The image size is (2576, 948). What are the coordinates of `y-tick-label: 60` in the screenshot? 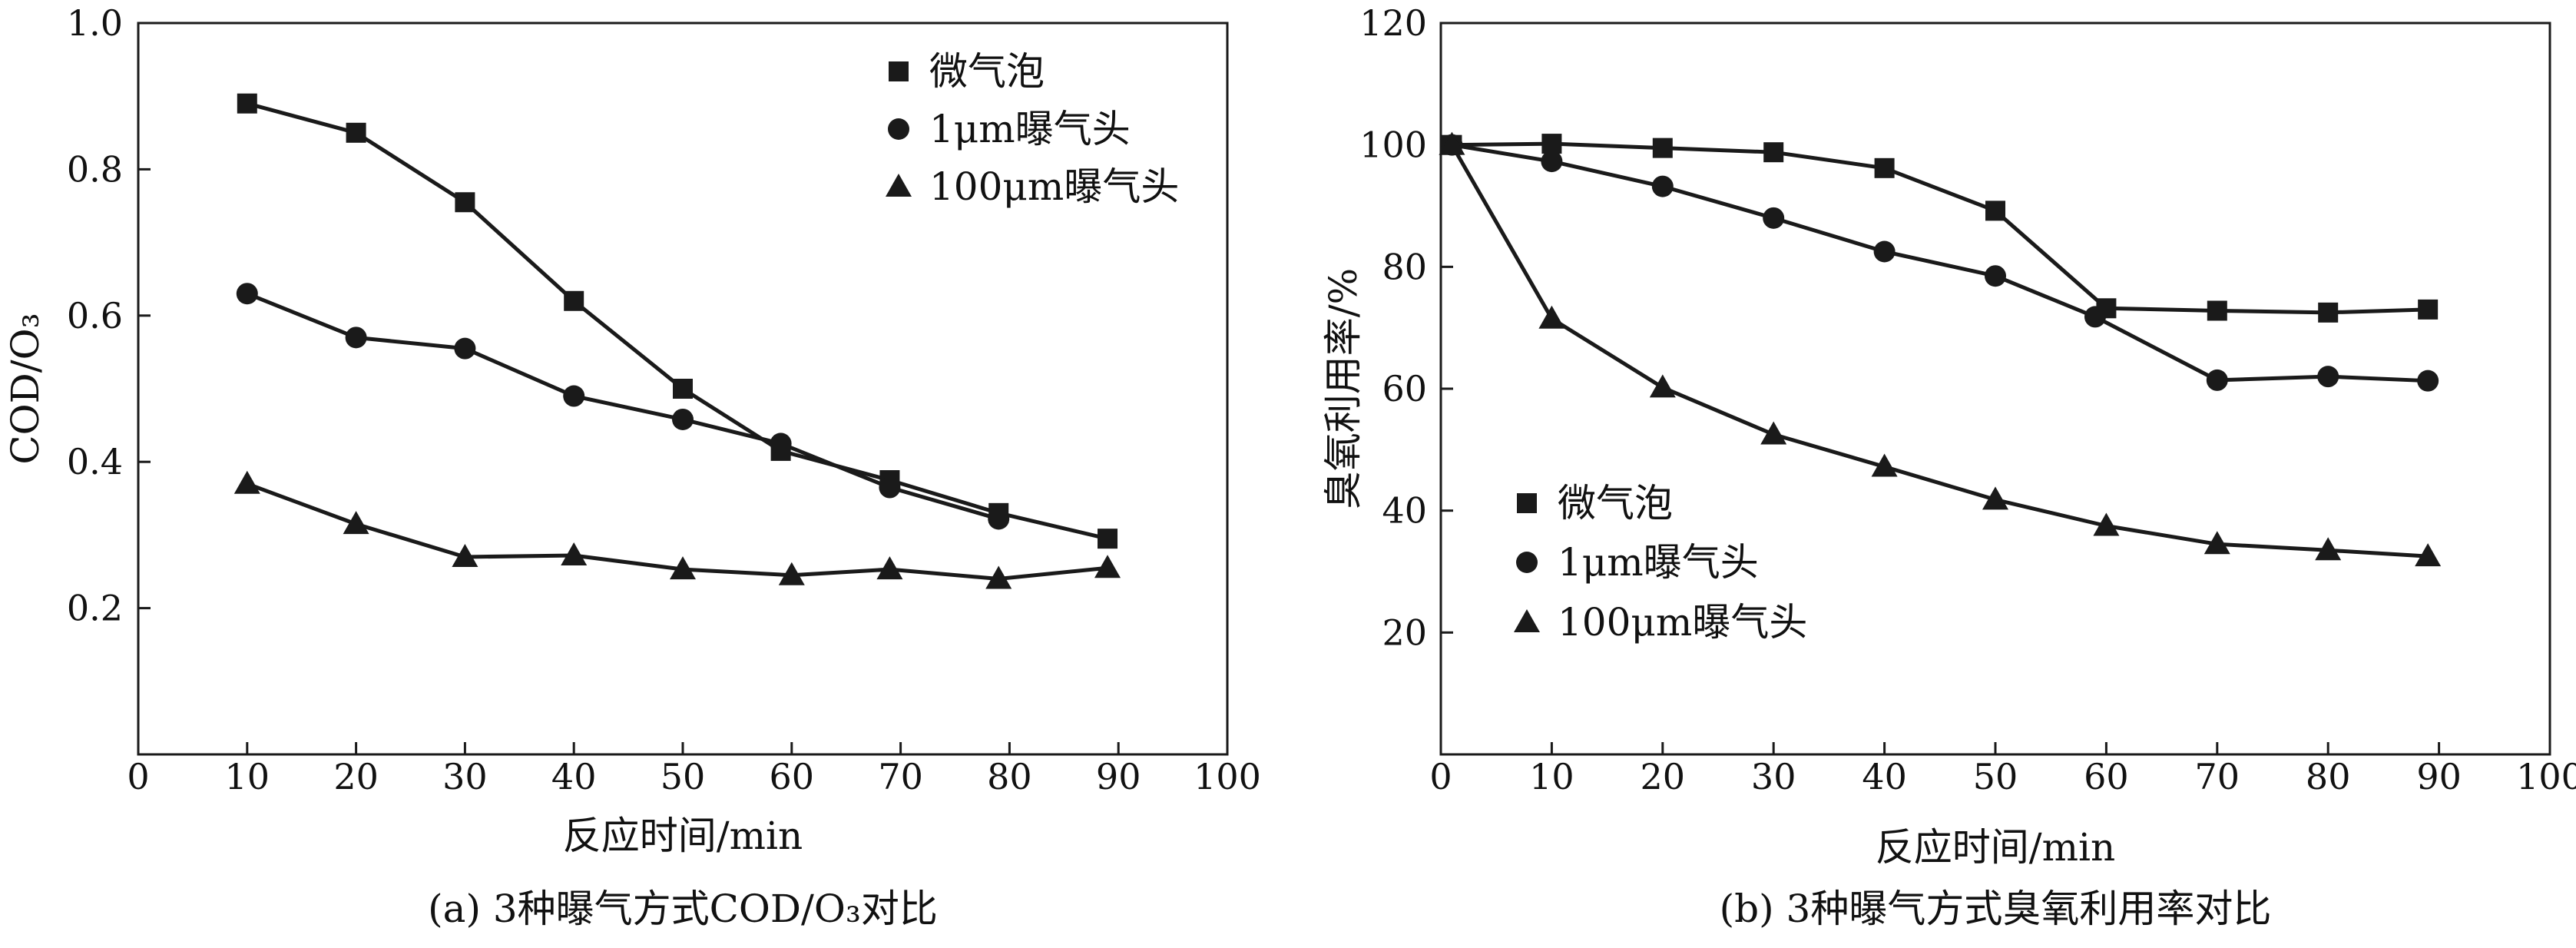 It's located at (1404, 388).